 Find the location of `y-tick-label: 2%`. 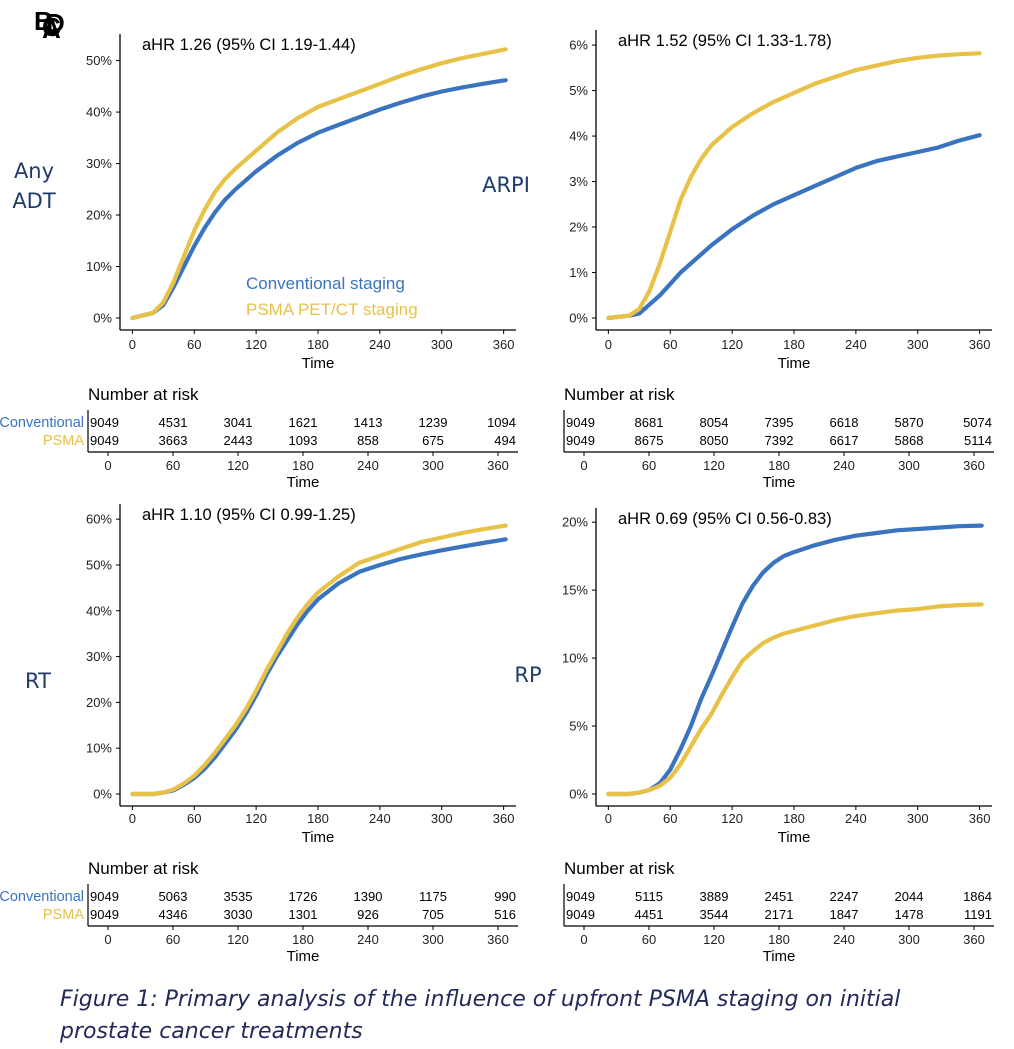

y-tick-label: 2% is located at coordinates (578, 227).